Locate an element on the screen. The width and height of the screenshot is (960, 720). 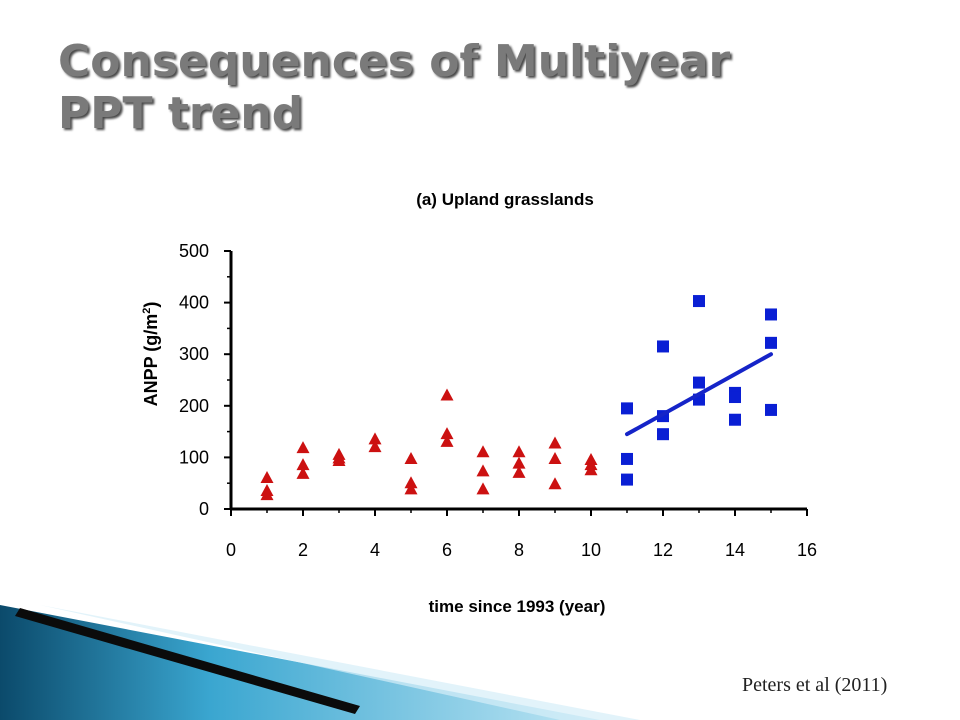
slide-title-line-2: PPT trend is located at coordinates (181, 113).